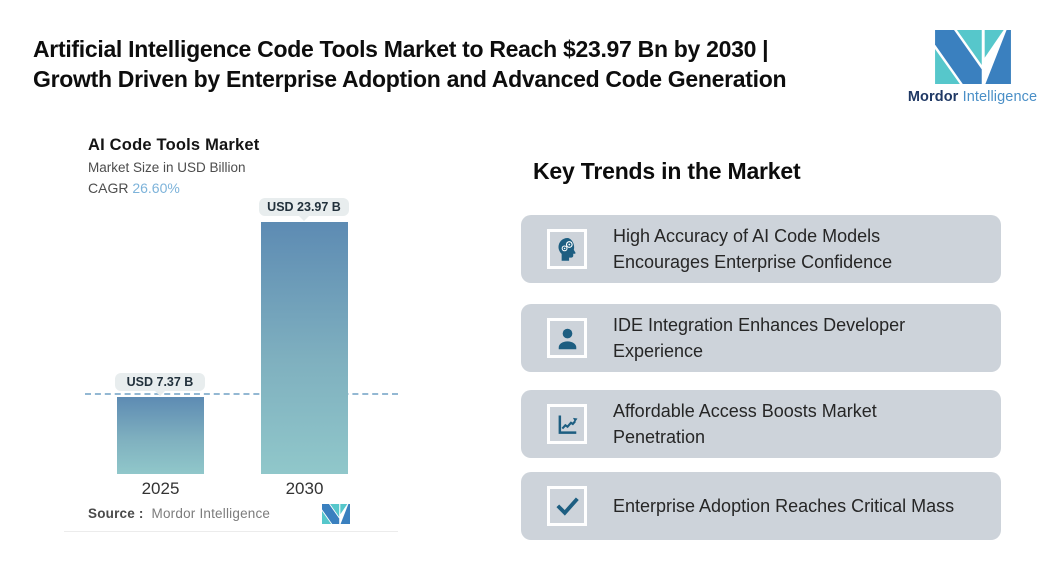  I want to click on brand-logo: Mordor Intelligence, so click(972, 67).